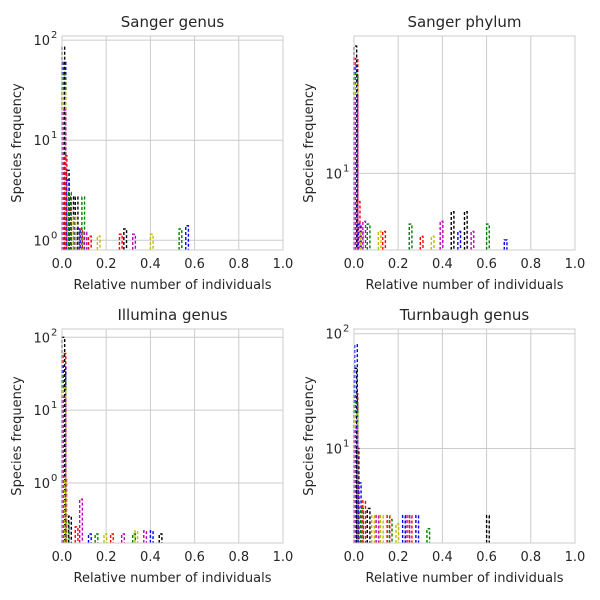  I want to click on chart-title: Sanger phylum, so click(464, 22).